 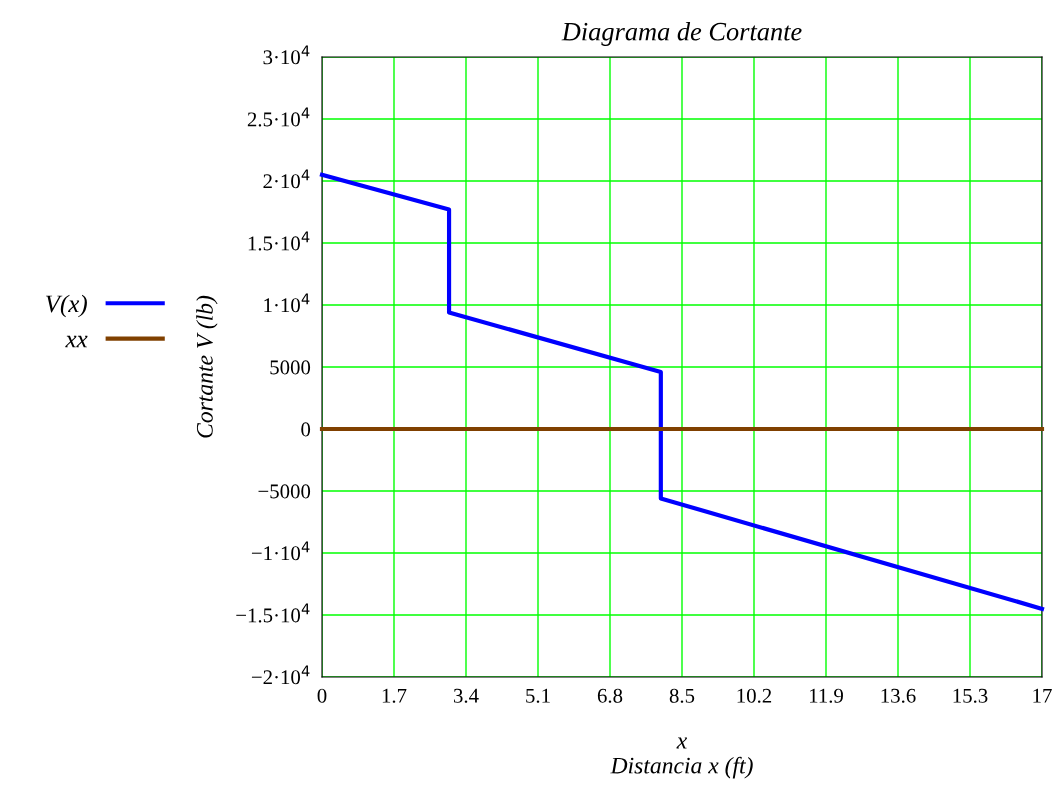 I want to click on x-tick-label: 10.2, so click(x=754, y=695).